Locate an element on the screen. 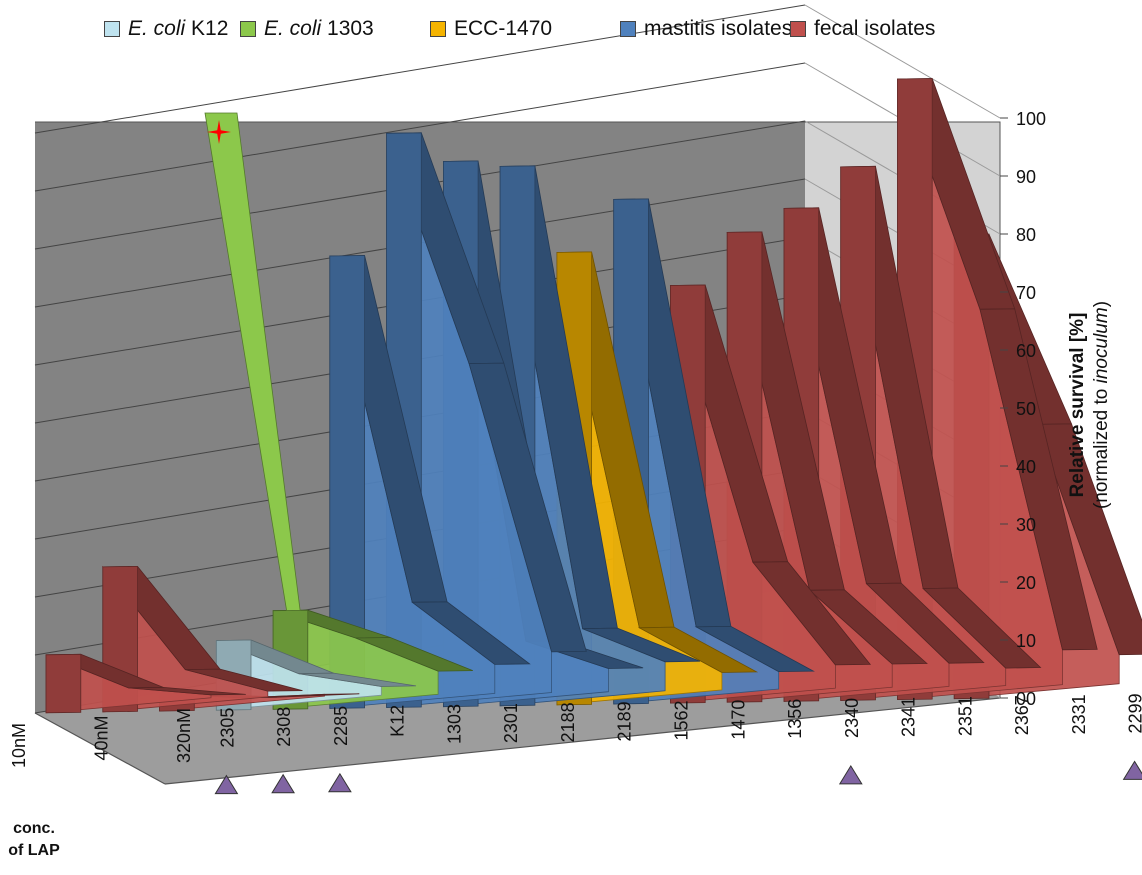 This screenshot has width=1142, height=875. legend-label: E. coli K12 is located at coordinates (178, 28).